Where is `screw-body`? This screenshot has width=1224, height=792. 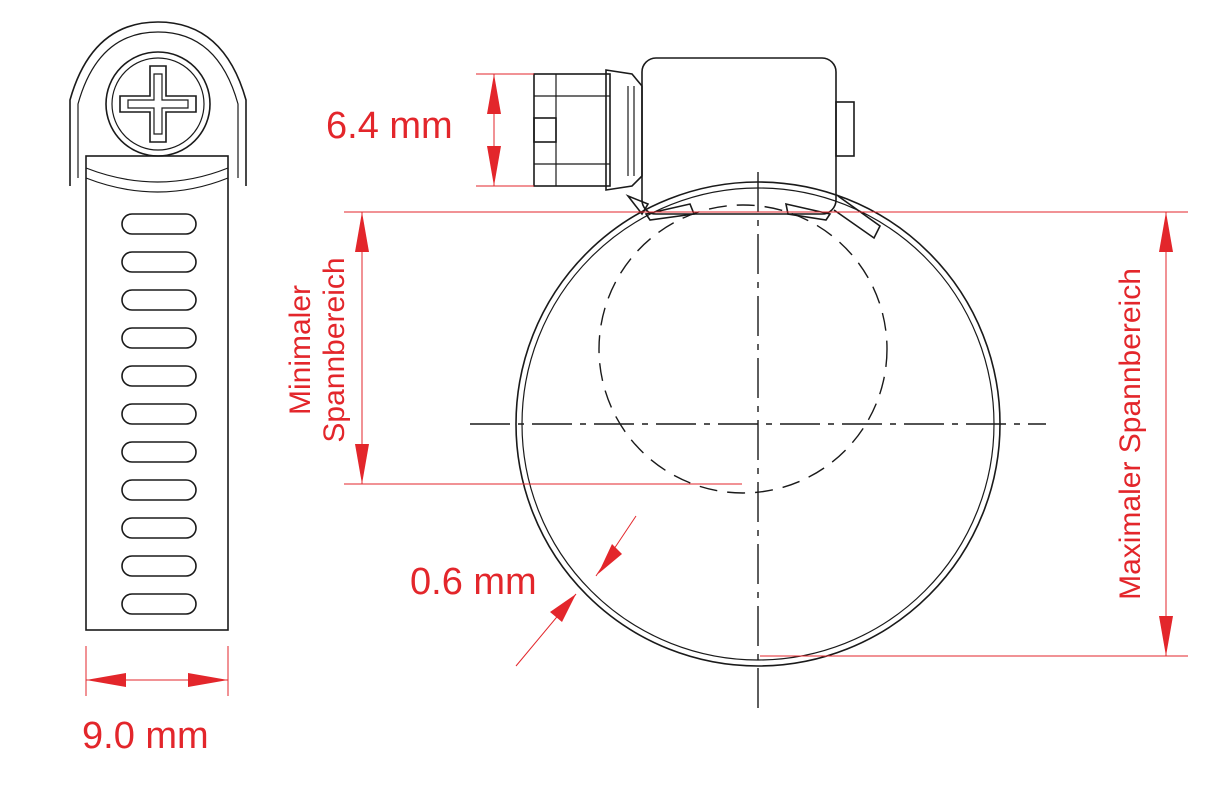 screw-body is located at coordinates (588, 130).